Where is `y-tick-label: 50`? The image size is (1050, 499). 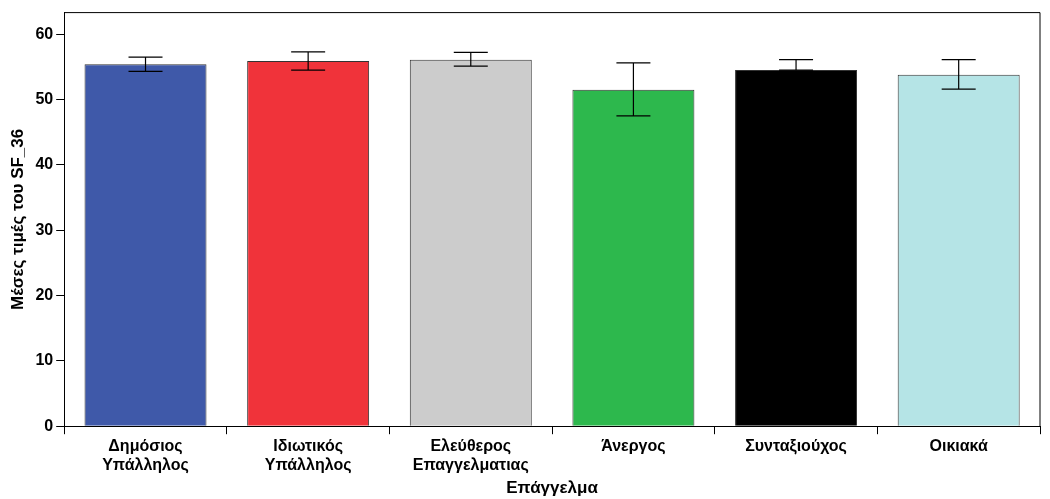 y-tick-label: 50 is located at coordinates (44, 98).